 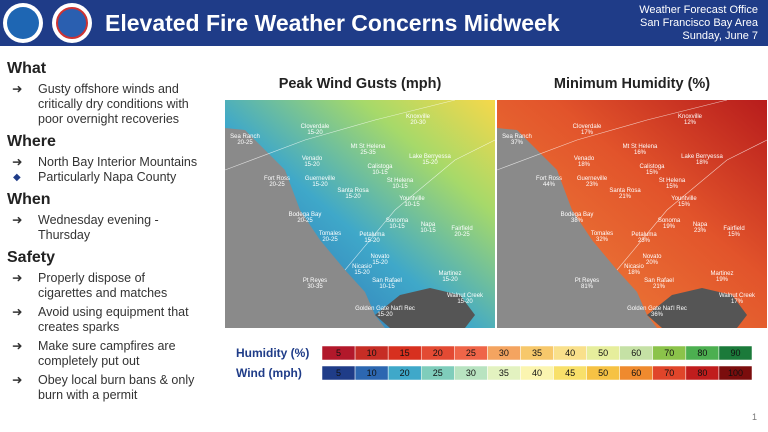 I want to click on sub-item: ◆ Particularly Napa County, so click(x=114, y=177).